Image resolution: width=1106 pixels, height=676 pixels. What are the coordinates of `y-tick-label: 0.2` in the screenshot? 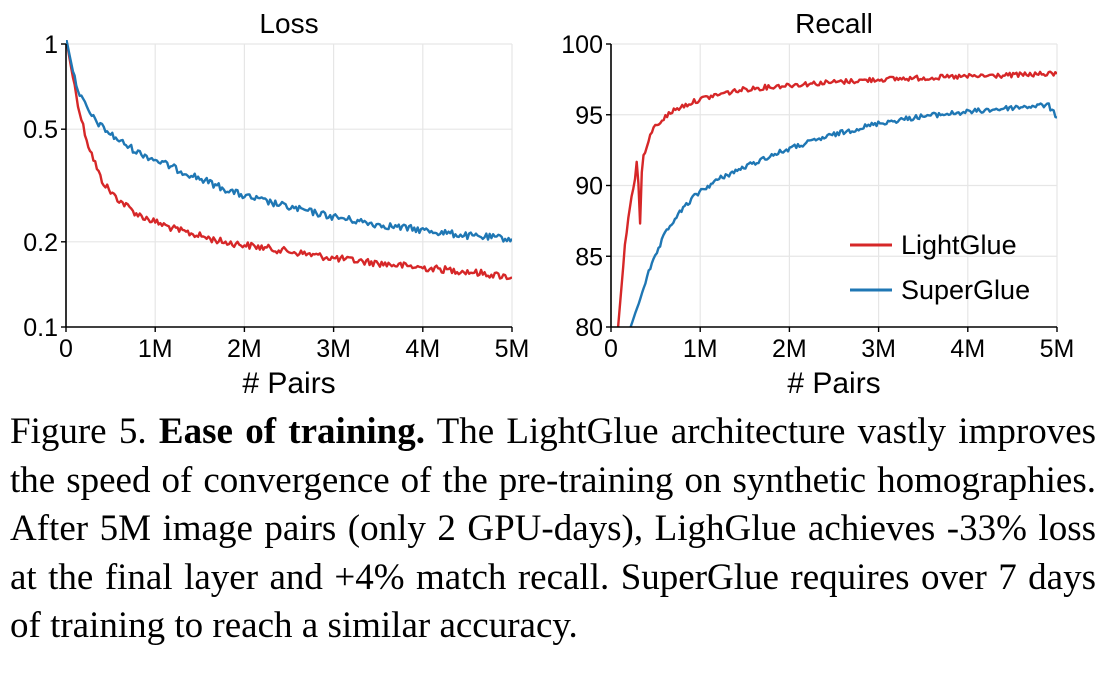 It's located at (40, 243).